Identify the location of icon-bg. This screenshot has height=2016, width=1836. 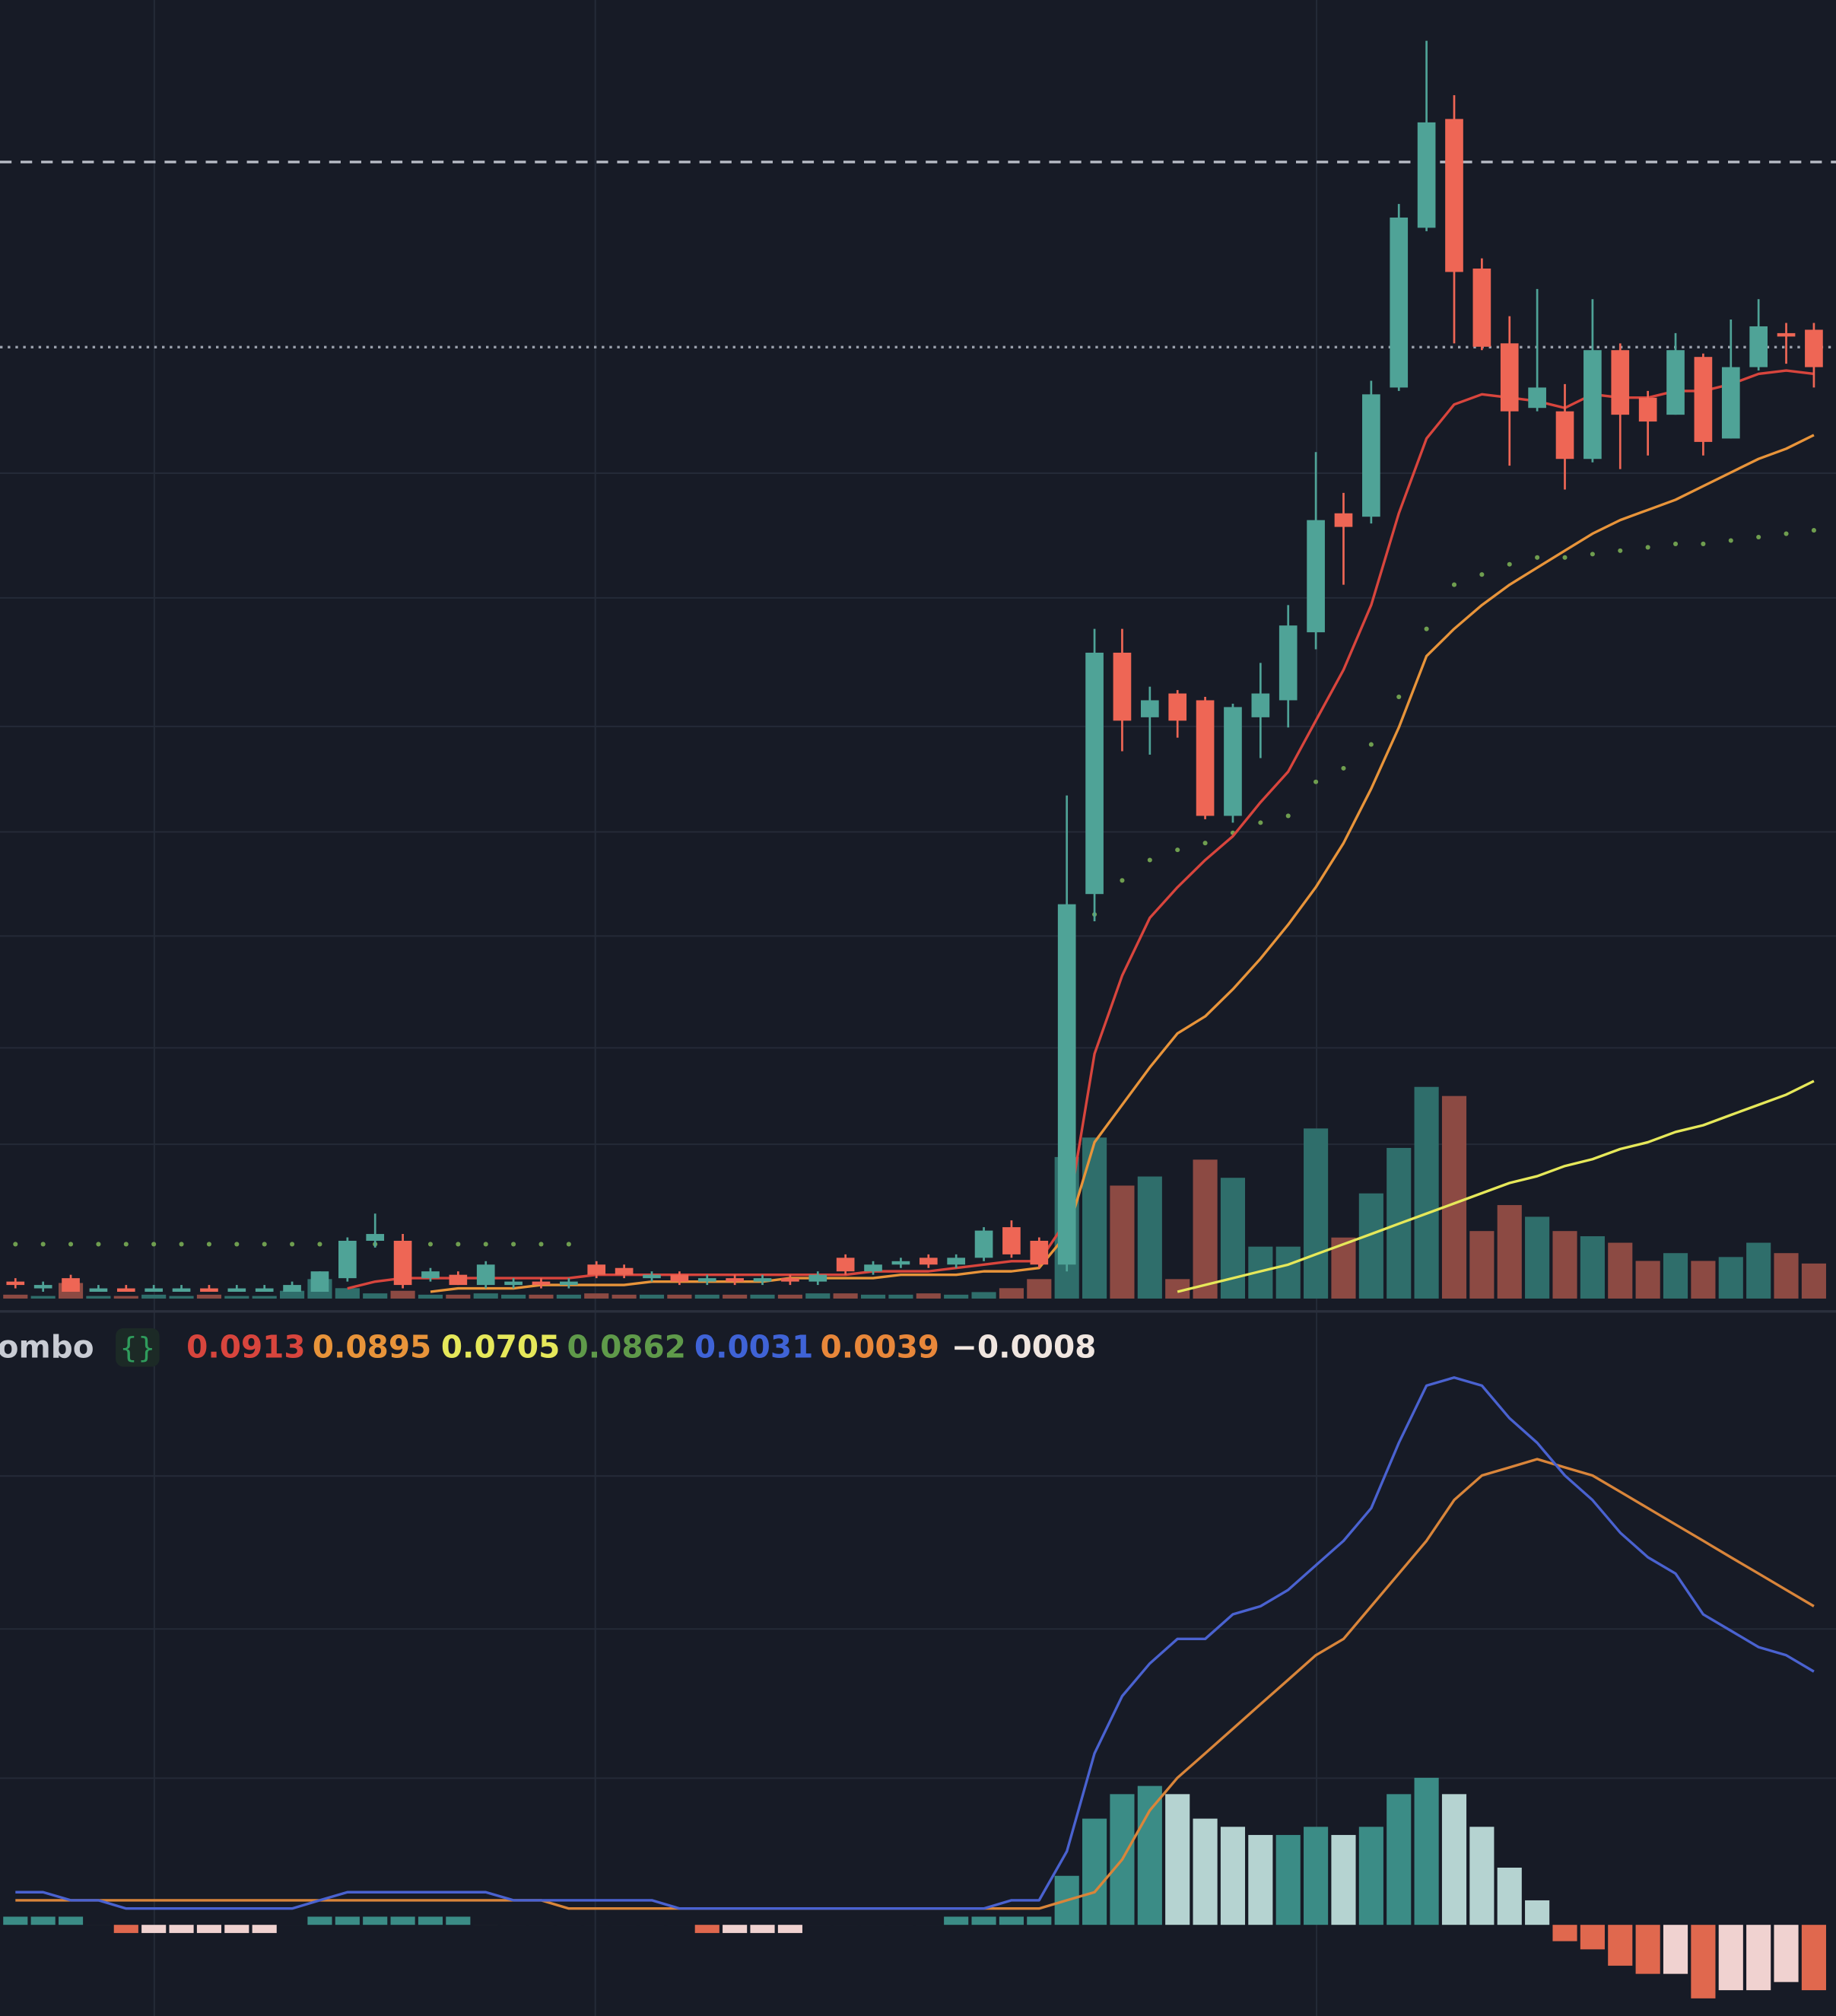
(138, 1347).